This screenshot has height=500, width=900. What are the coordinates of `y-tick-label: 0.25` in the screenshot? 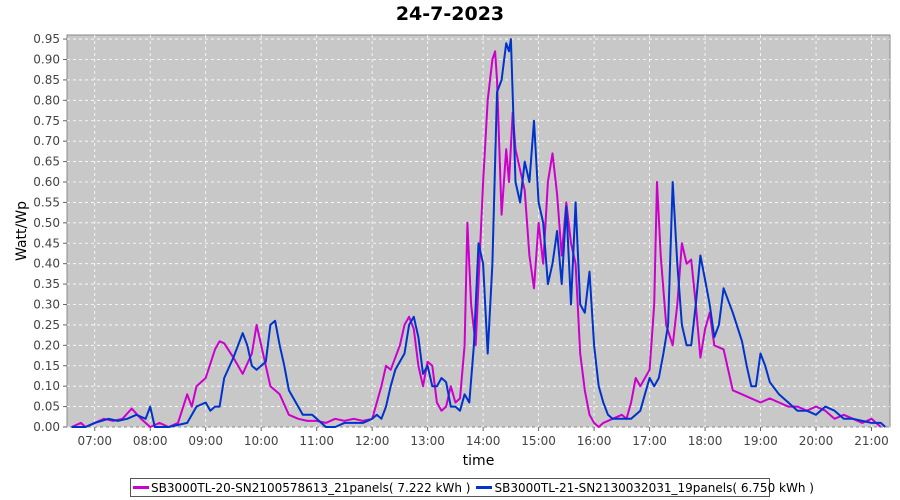 It's located at (46, 325).